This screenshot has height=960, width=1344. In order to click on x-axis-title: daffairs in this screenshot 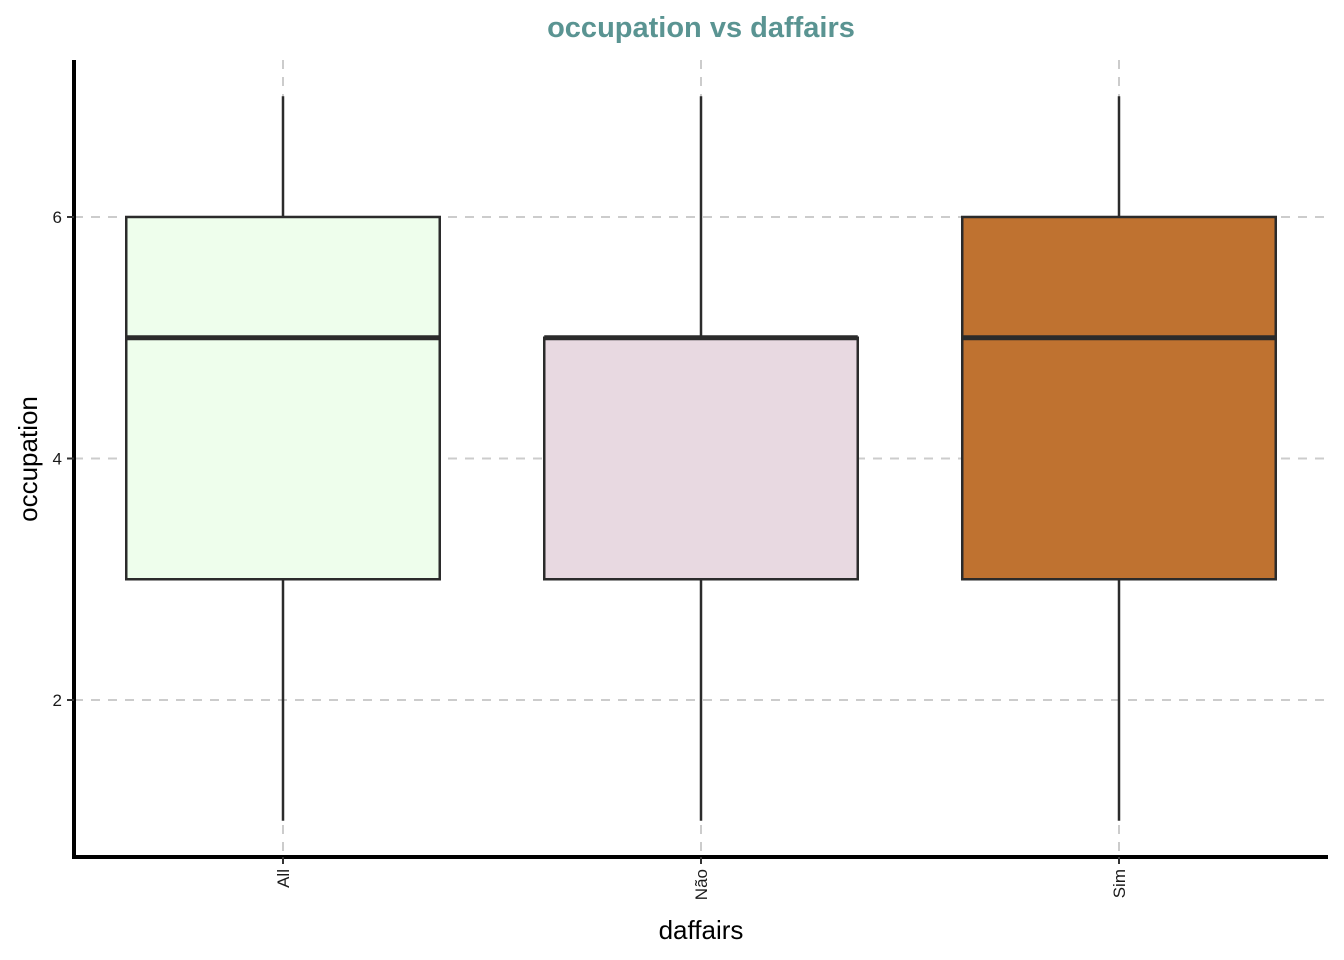, I will do `click(701, 930)`.